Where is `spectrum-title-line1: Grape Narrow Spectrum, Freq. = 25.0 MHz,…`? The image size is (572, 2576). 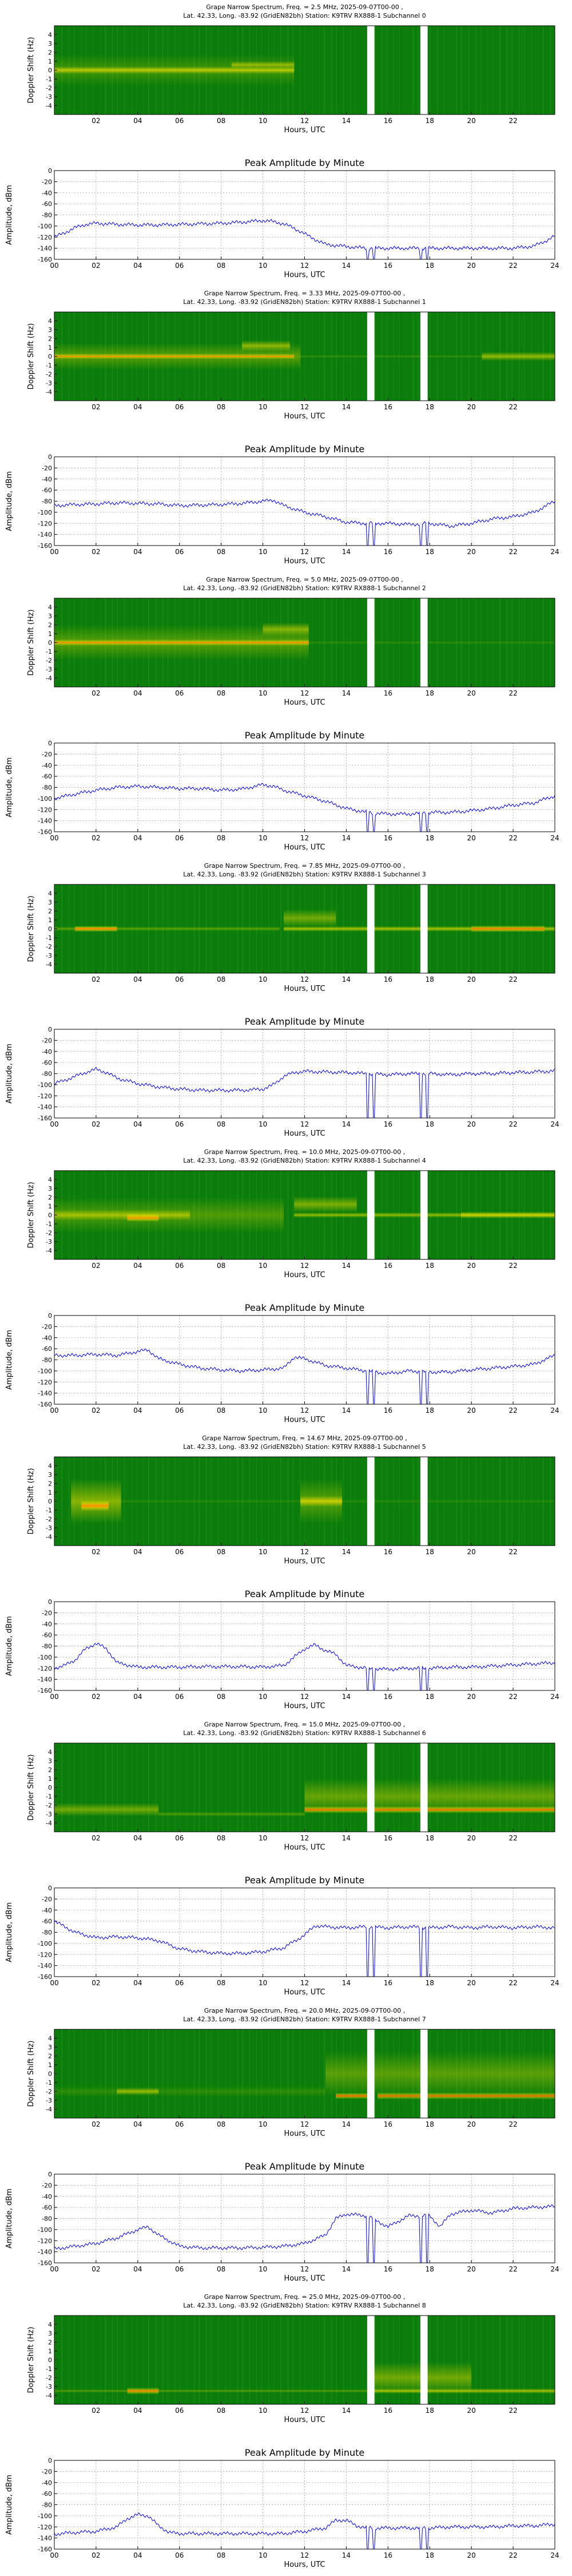
spectrum-title-line1: Grape Narrow Spectrum, Freq. = 25.0 MHz,… is located at coordinates (305, 2297).